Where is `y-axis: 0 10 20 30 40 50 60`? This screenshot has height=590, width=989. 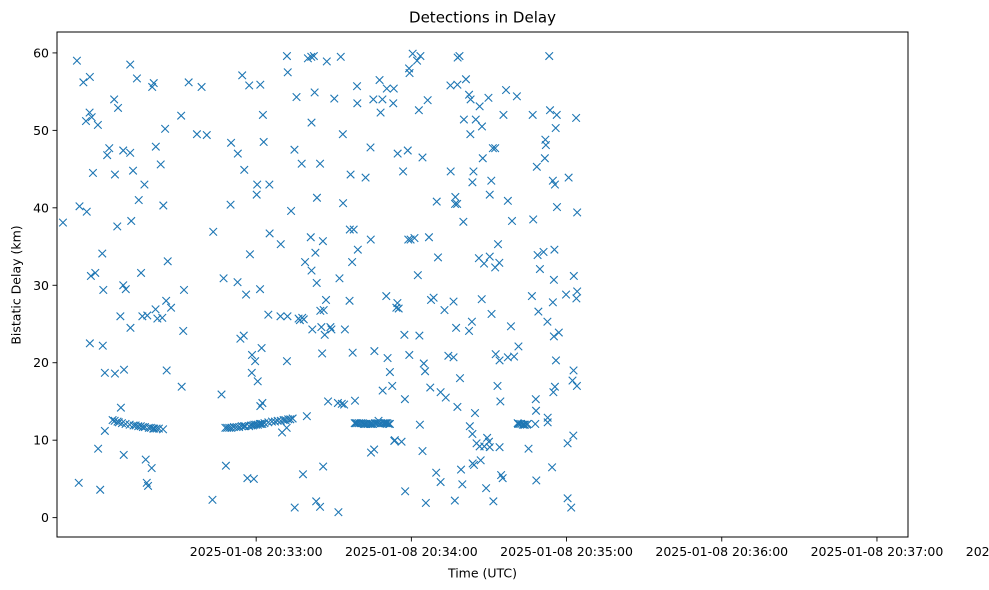
y-axis: 0 10 20 30 40 50 60 is located at coordinates (45, 285).